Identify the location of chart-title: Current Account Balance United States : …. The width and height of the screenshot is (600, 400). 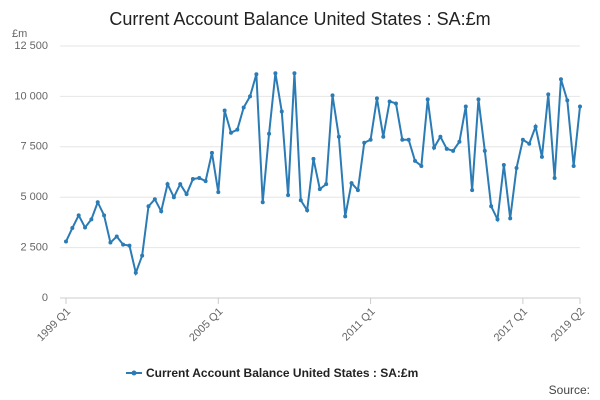
(299, 19).